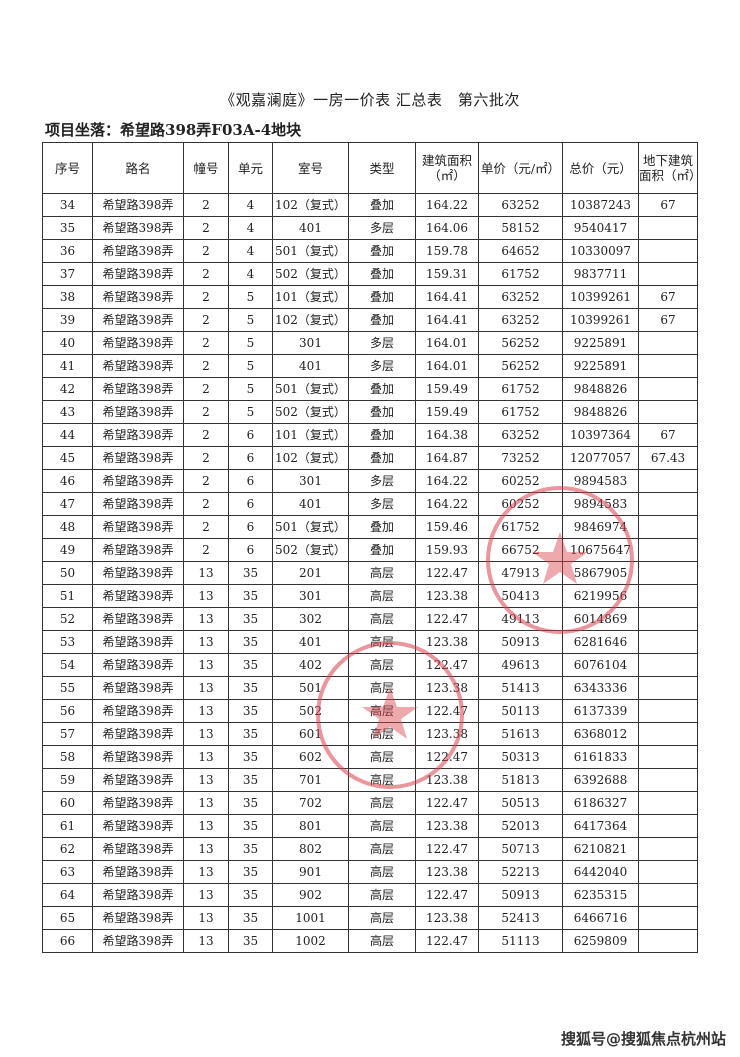  What do you see at coordinates (310, 297) in the screenshot?
I see `cell-room: 101（复式）` at bounding box center [310, 297].